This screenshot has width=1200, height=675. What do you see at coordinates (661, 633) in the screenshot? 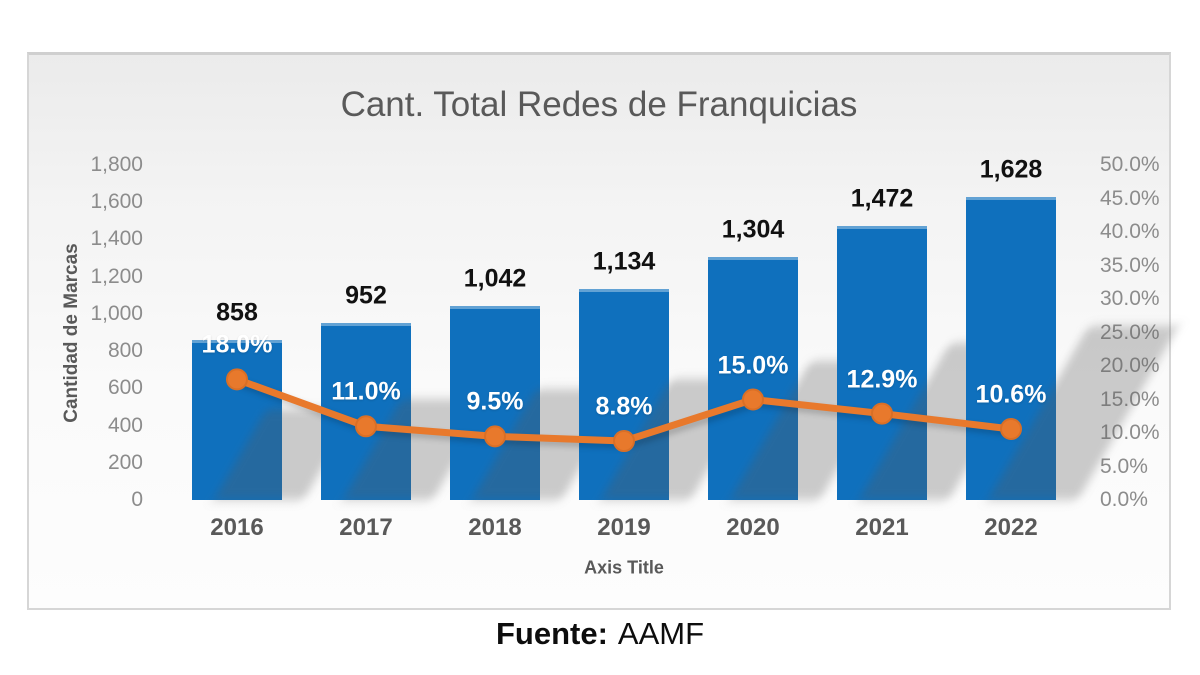
I see `source-value: AAMF` at bounding box center [661, 633].